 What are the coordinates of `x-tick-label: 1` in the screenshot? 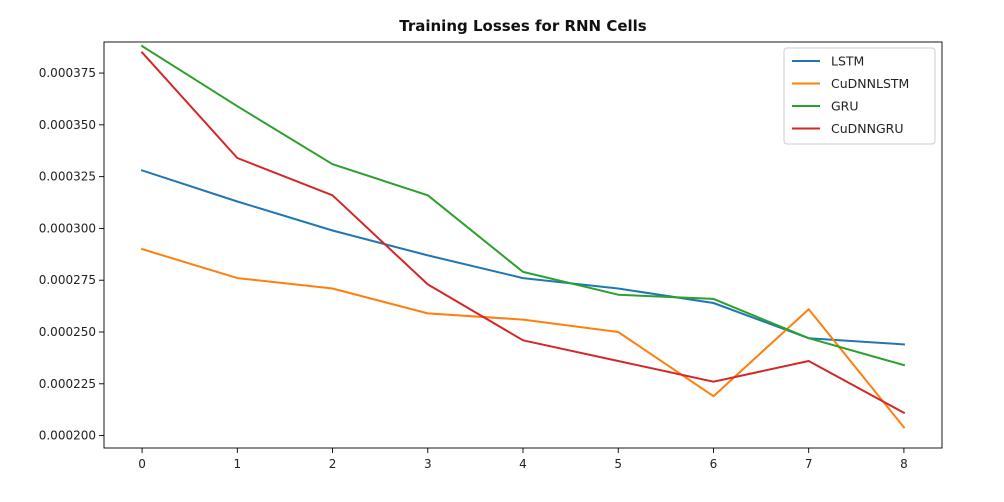 It's located at (237, 464).